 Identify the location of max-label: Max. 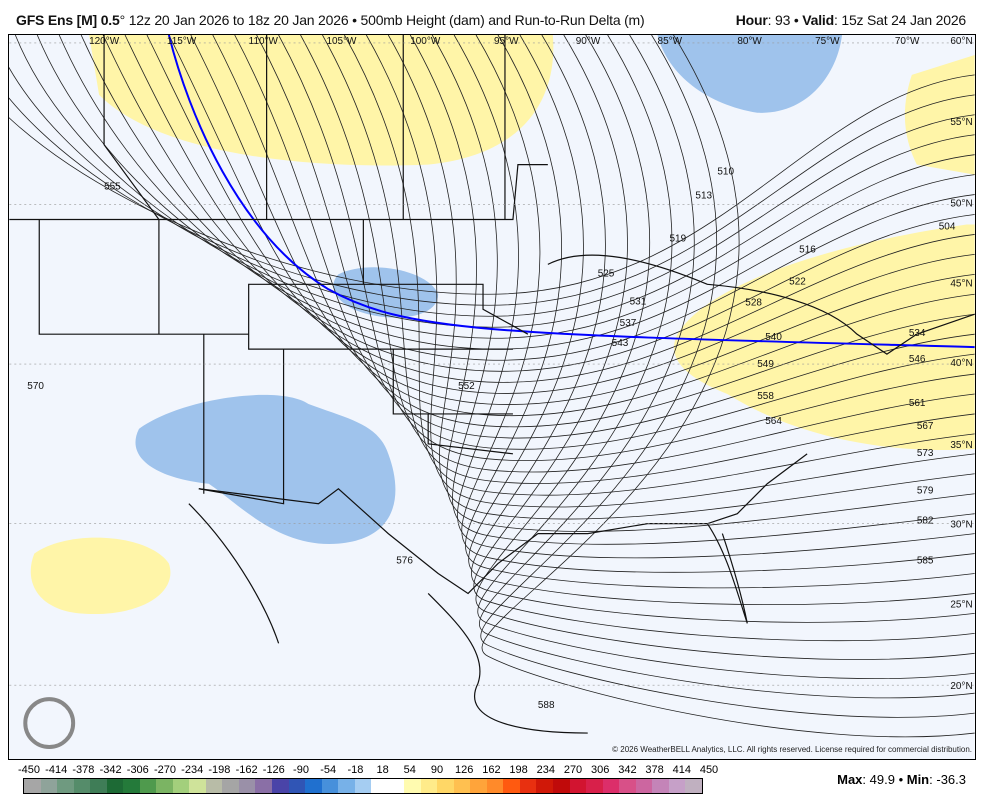
(850, 779).